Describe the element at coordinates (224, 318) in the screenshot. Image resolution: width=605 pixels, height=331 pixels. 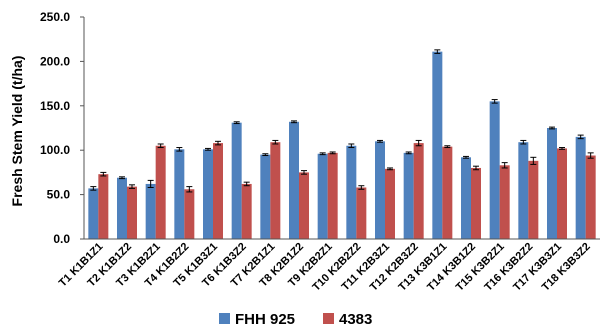
I see `legend-swatch-fhh925` at that location.